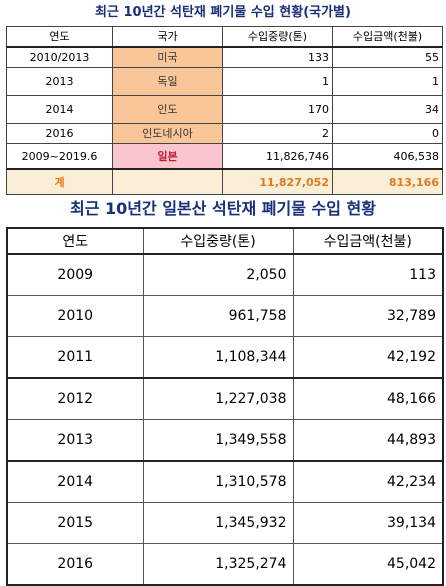 The height and width of the screenshot is (586, 446). I want to click on cell-weight: 11,826,746, so click(277, 156).